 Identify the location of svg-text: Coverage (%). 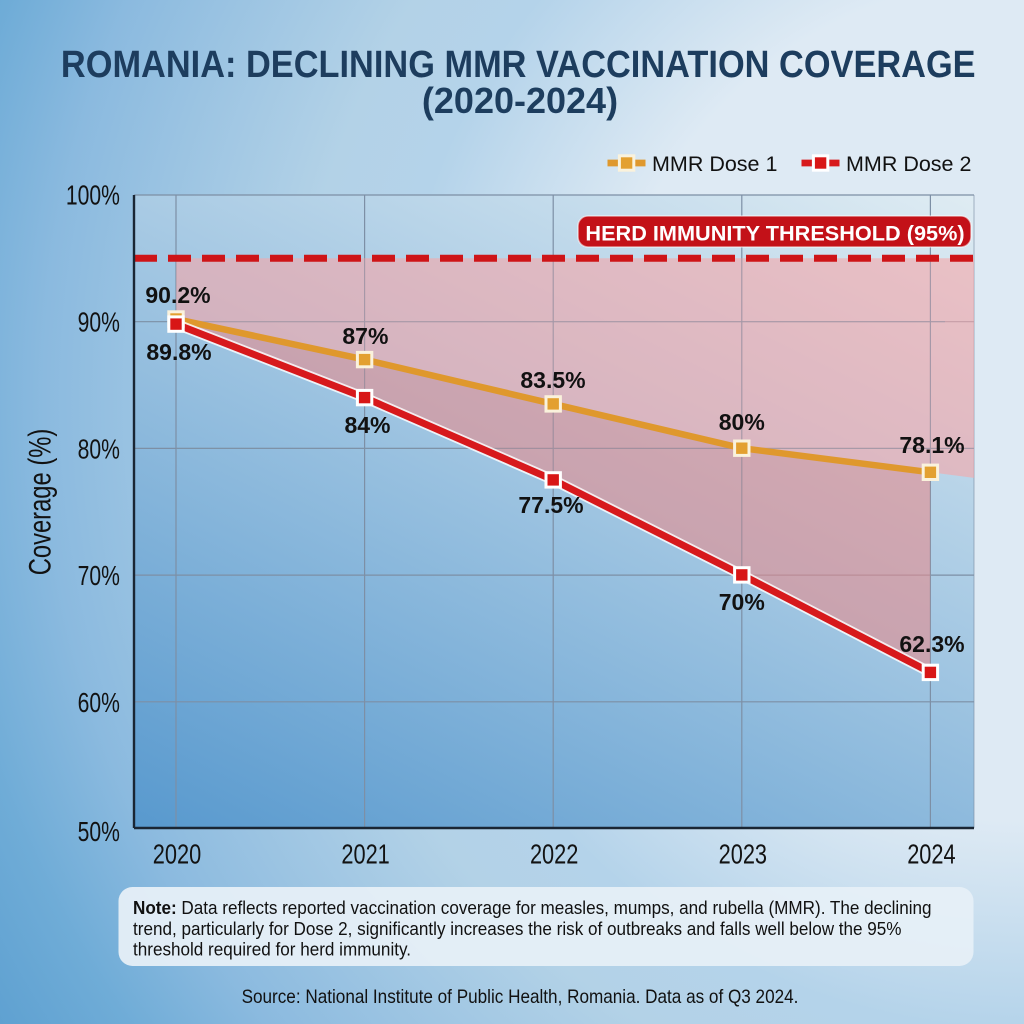
(39, 502).